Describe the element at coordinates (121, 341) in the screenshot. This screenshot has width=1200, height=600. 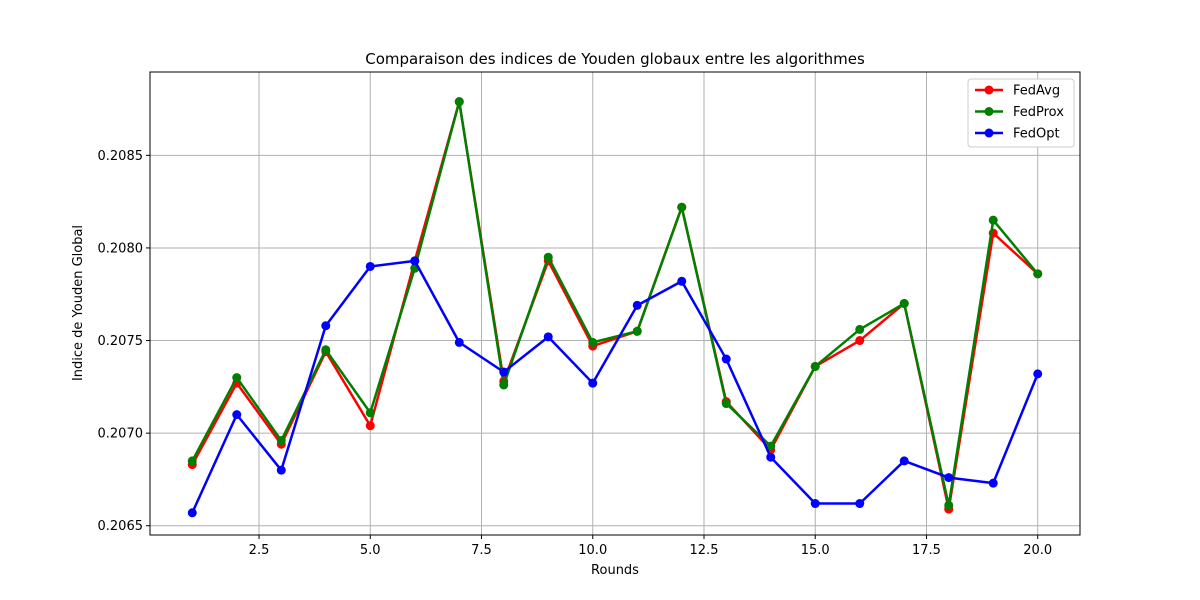
I see `y-tick-label: 0.2075` at that location.